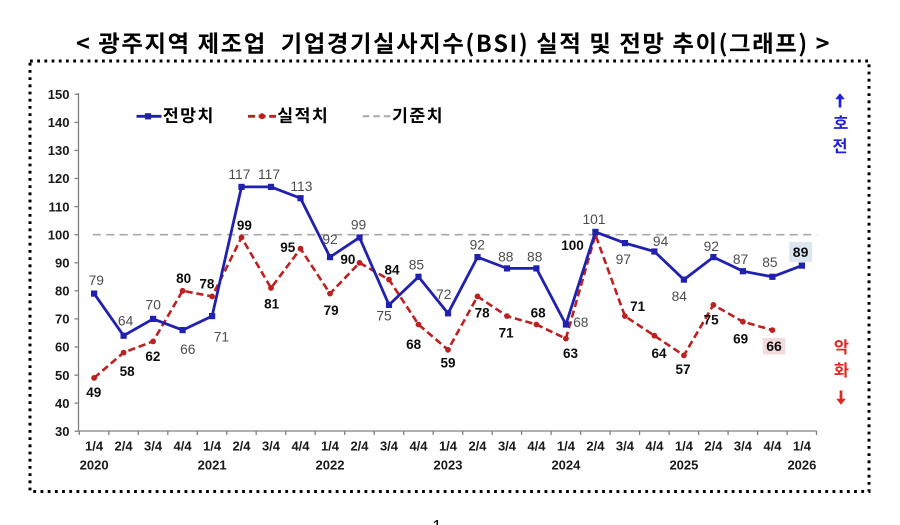  I want to click on svg-text: 120, so click(59, 178).